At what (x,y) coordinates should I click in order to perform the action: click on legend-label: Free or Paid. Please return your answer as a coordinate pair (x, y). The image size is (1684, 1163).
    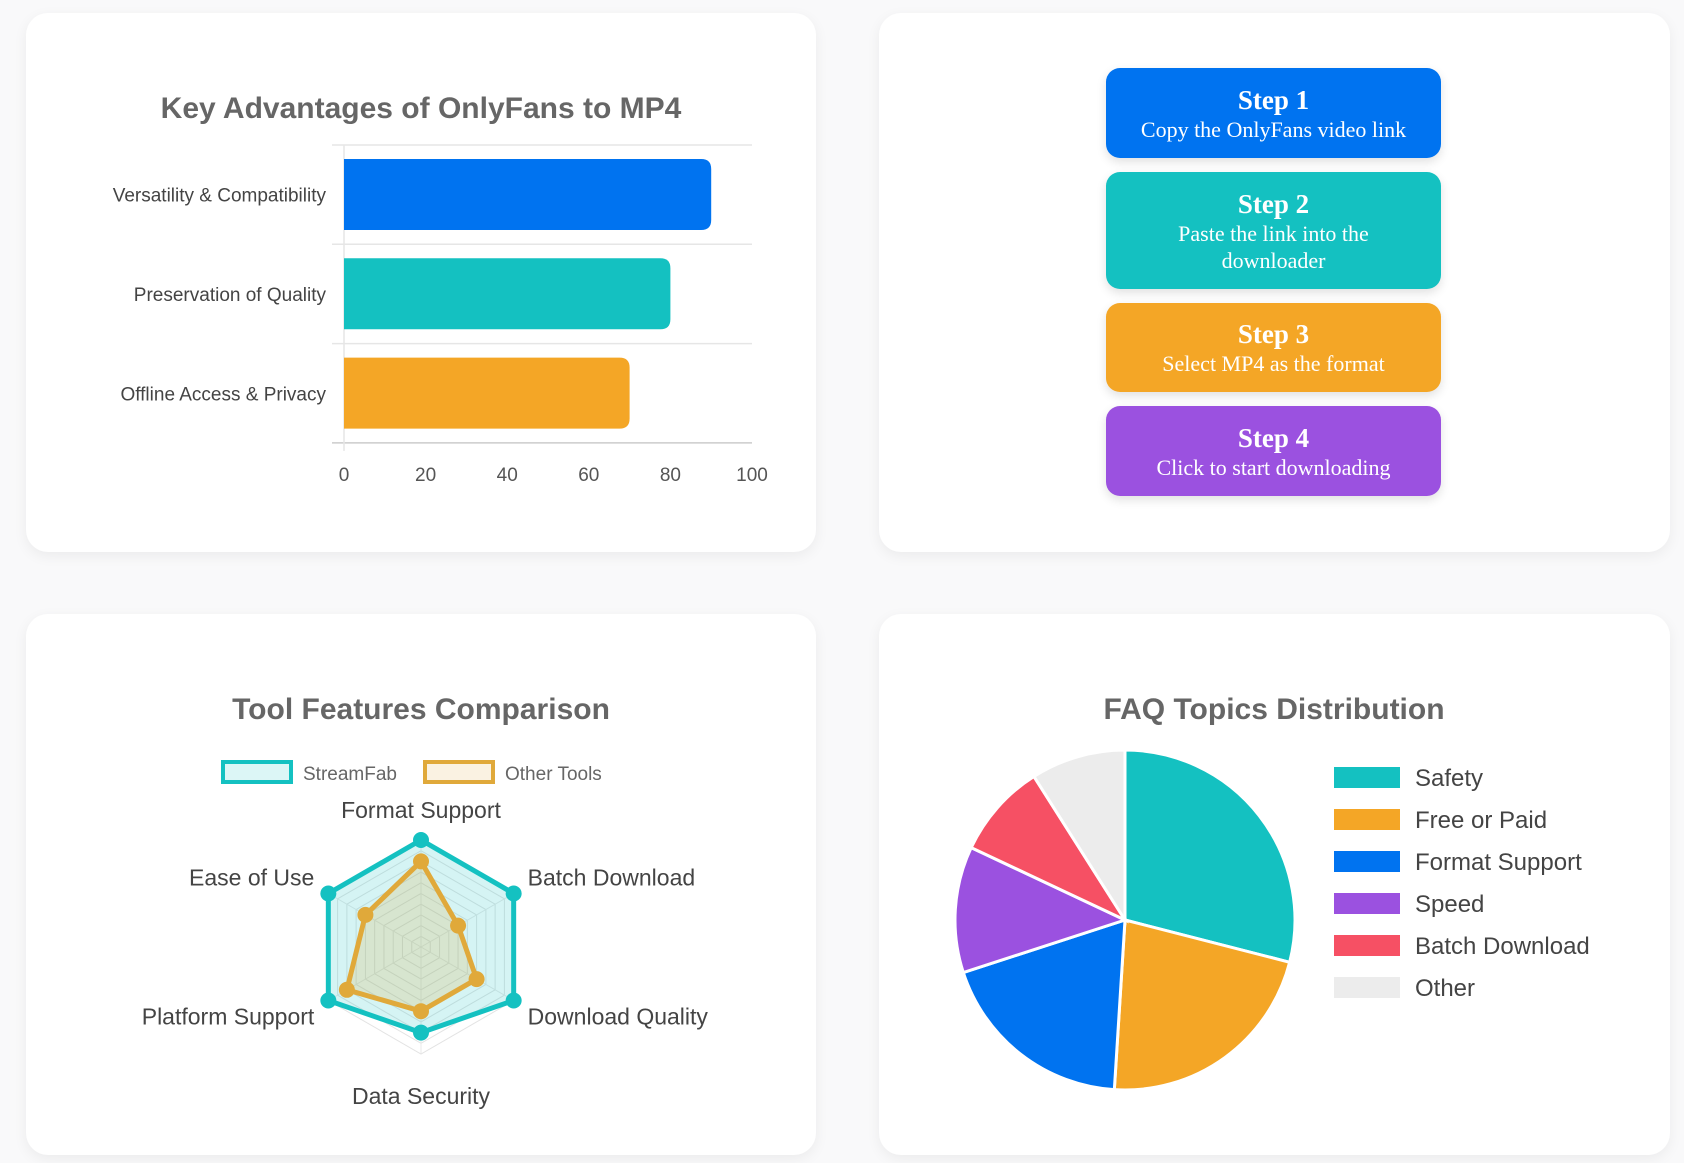
    Looking at the image, I should click on (1481, 820).